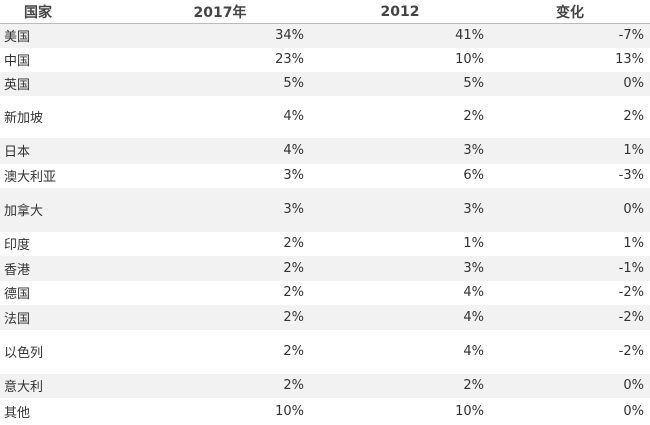 This screenshot has height=425, width=650. Describe the element at coordinates (325, 411) in the screenshot. I see `table-row: 其他 10% 10% 0%` at that location.